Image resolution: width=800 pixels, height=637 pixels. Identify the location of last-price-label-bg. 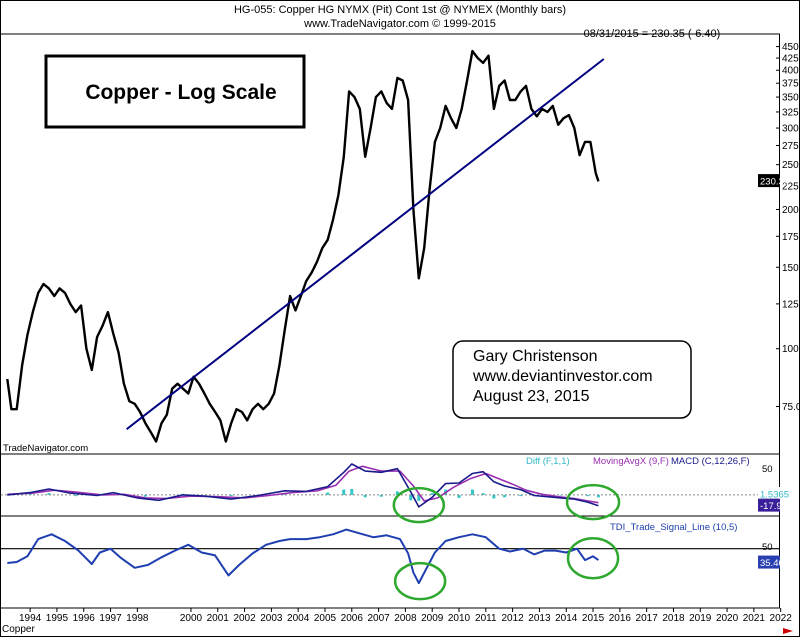
(769, 181).